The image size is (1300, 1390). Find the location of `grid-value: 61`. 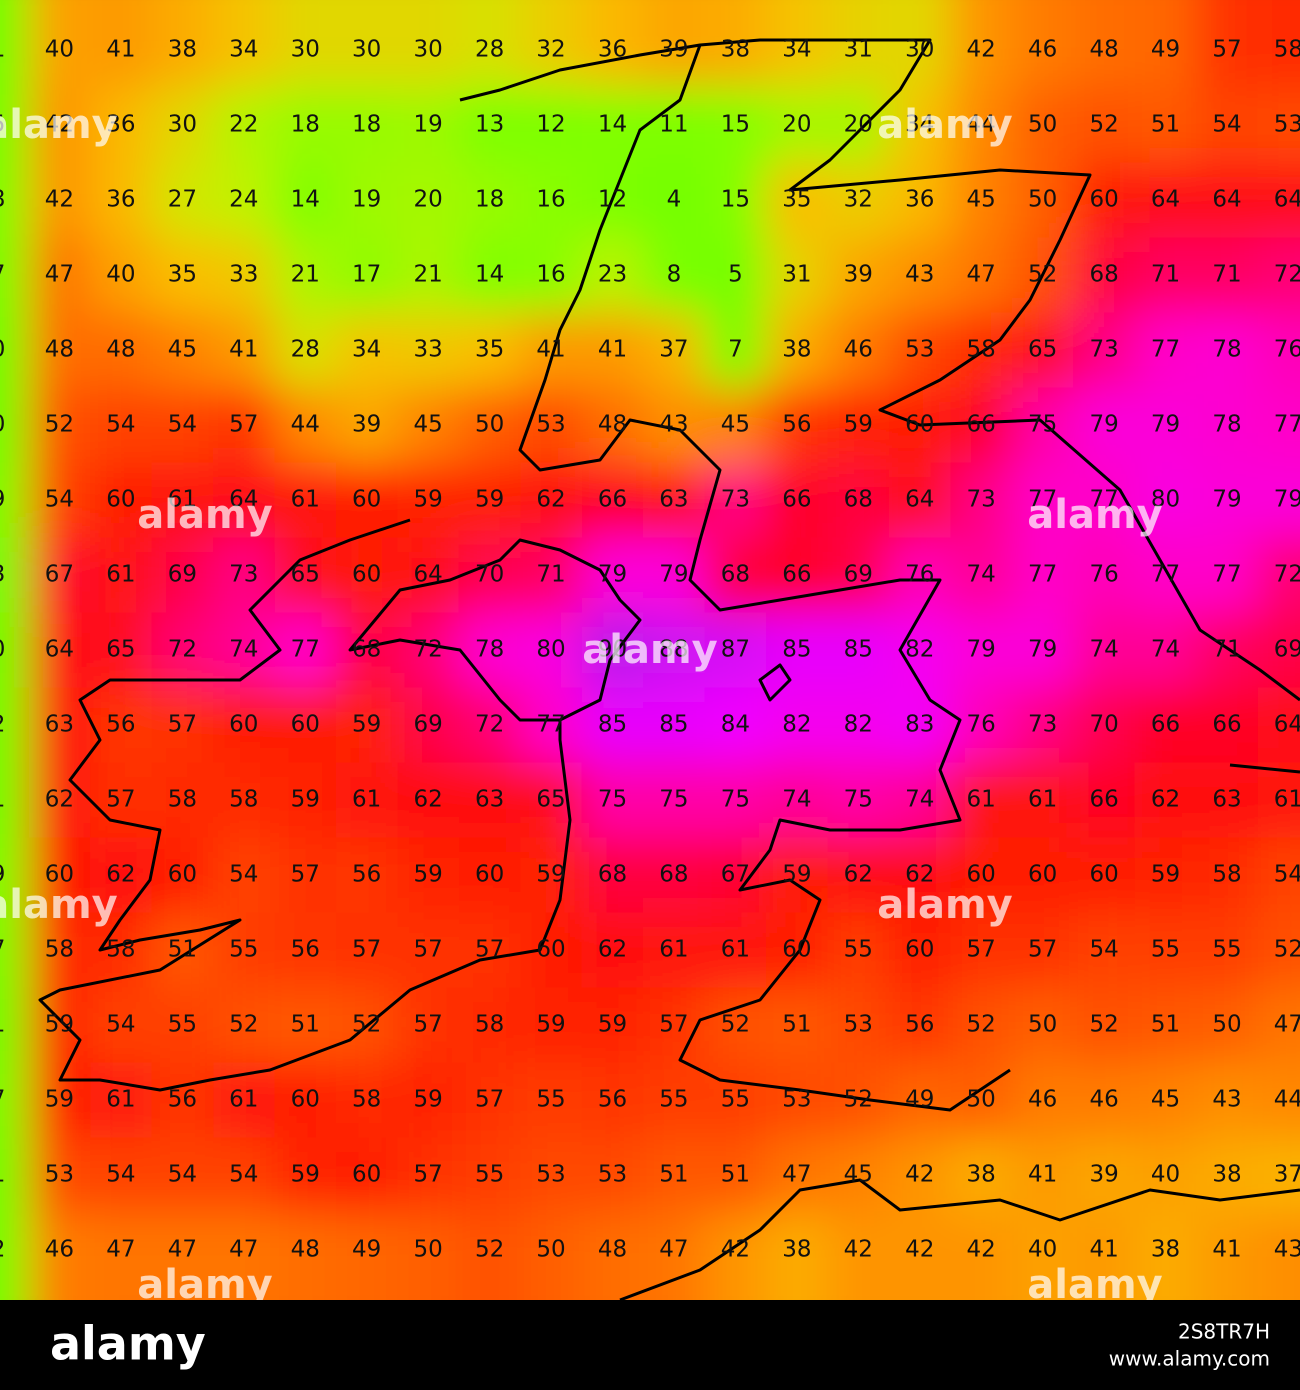

grid-value: 61 is located at coordinates (981, 800).